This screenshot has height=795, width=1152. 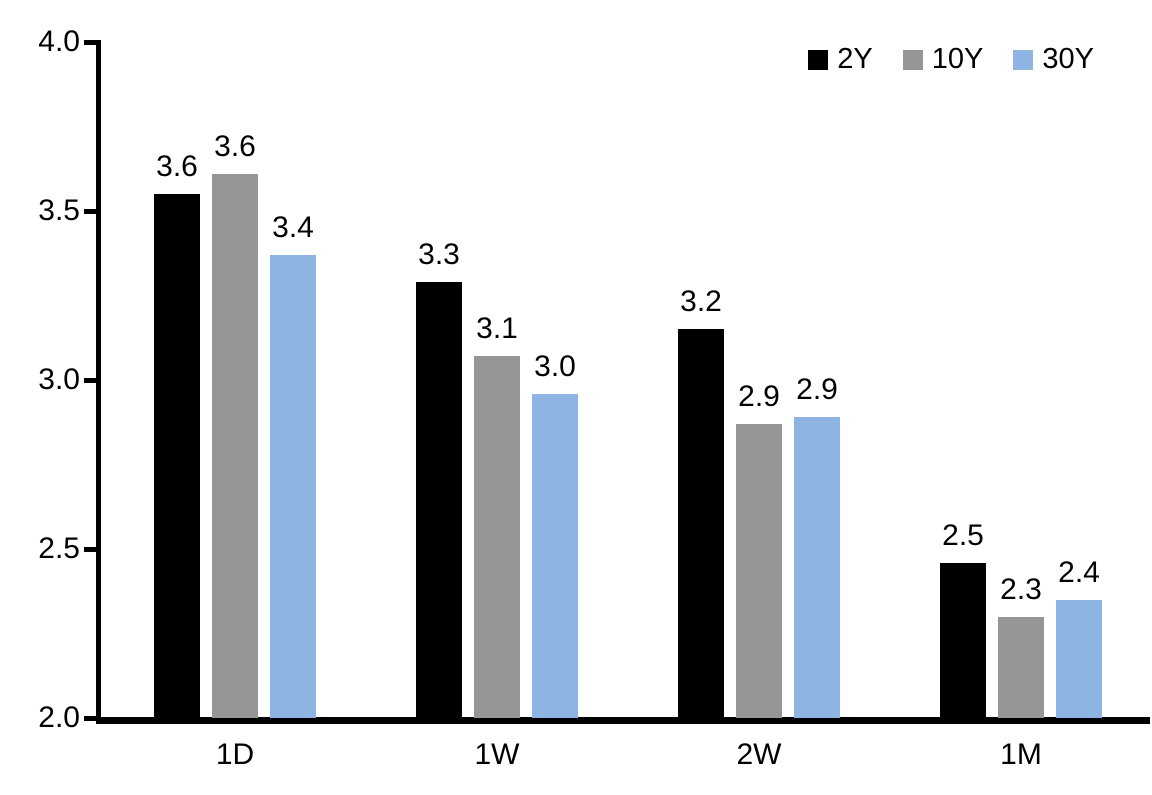 I want to click on legend-label: 2Y, so click(x=855, y=59).